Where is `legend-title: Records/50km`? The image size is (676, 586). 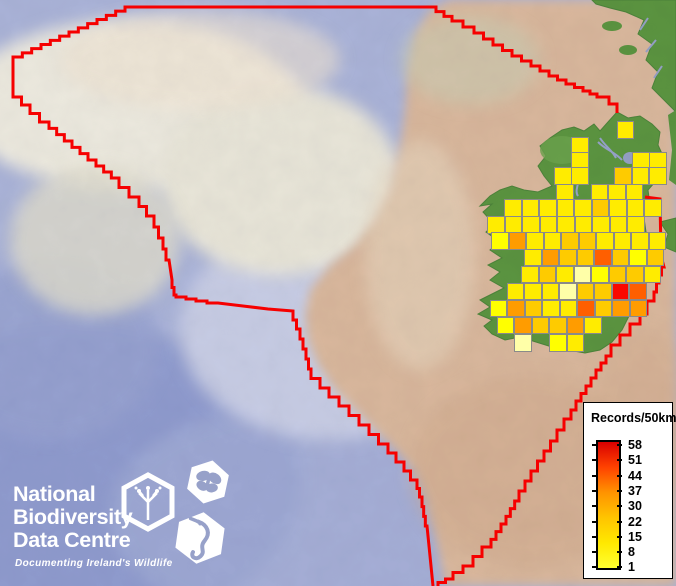
legend-title: Records/50km is located at coordinates (633, 418).